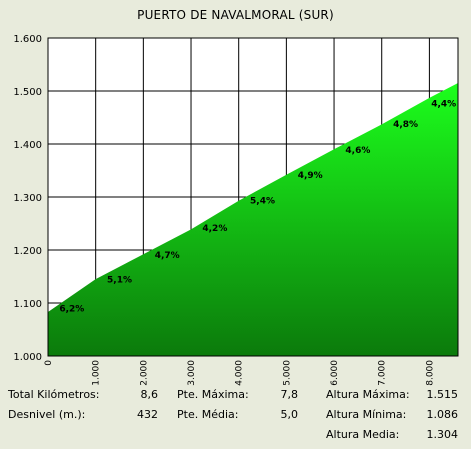 Image resolution: width=471 pixels, height=449 pixels. What do you see at coordinates (442, 414) in the screenshot?
I see `altura-minima-value: 1.086` at bounding box center [442, 414].